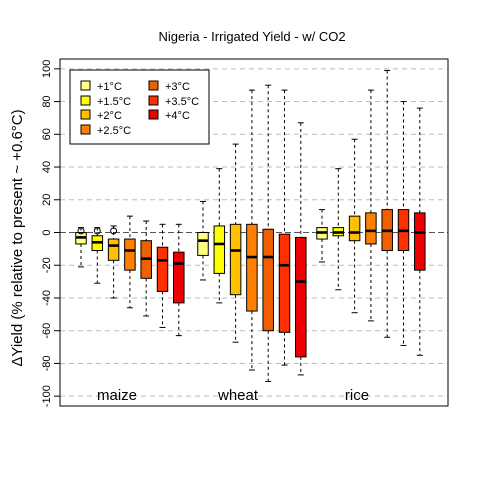 The width and height of the screenshot is (480, 480). Describe the element at coordinates (47, 232) in the screenshot. I see `y-tick-label: 0` at that location.